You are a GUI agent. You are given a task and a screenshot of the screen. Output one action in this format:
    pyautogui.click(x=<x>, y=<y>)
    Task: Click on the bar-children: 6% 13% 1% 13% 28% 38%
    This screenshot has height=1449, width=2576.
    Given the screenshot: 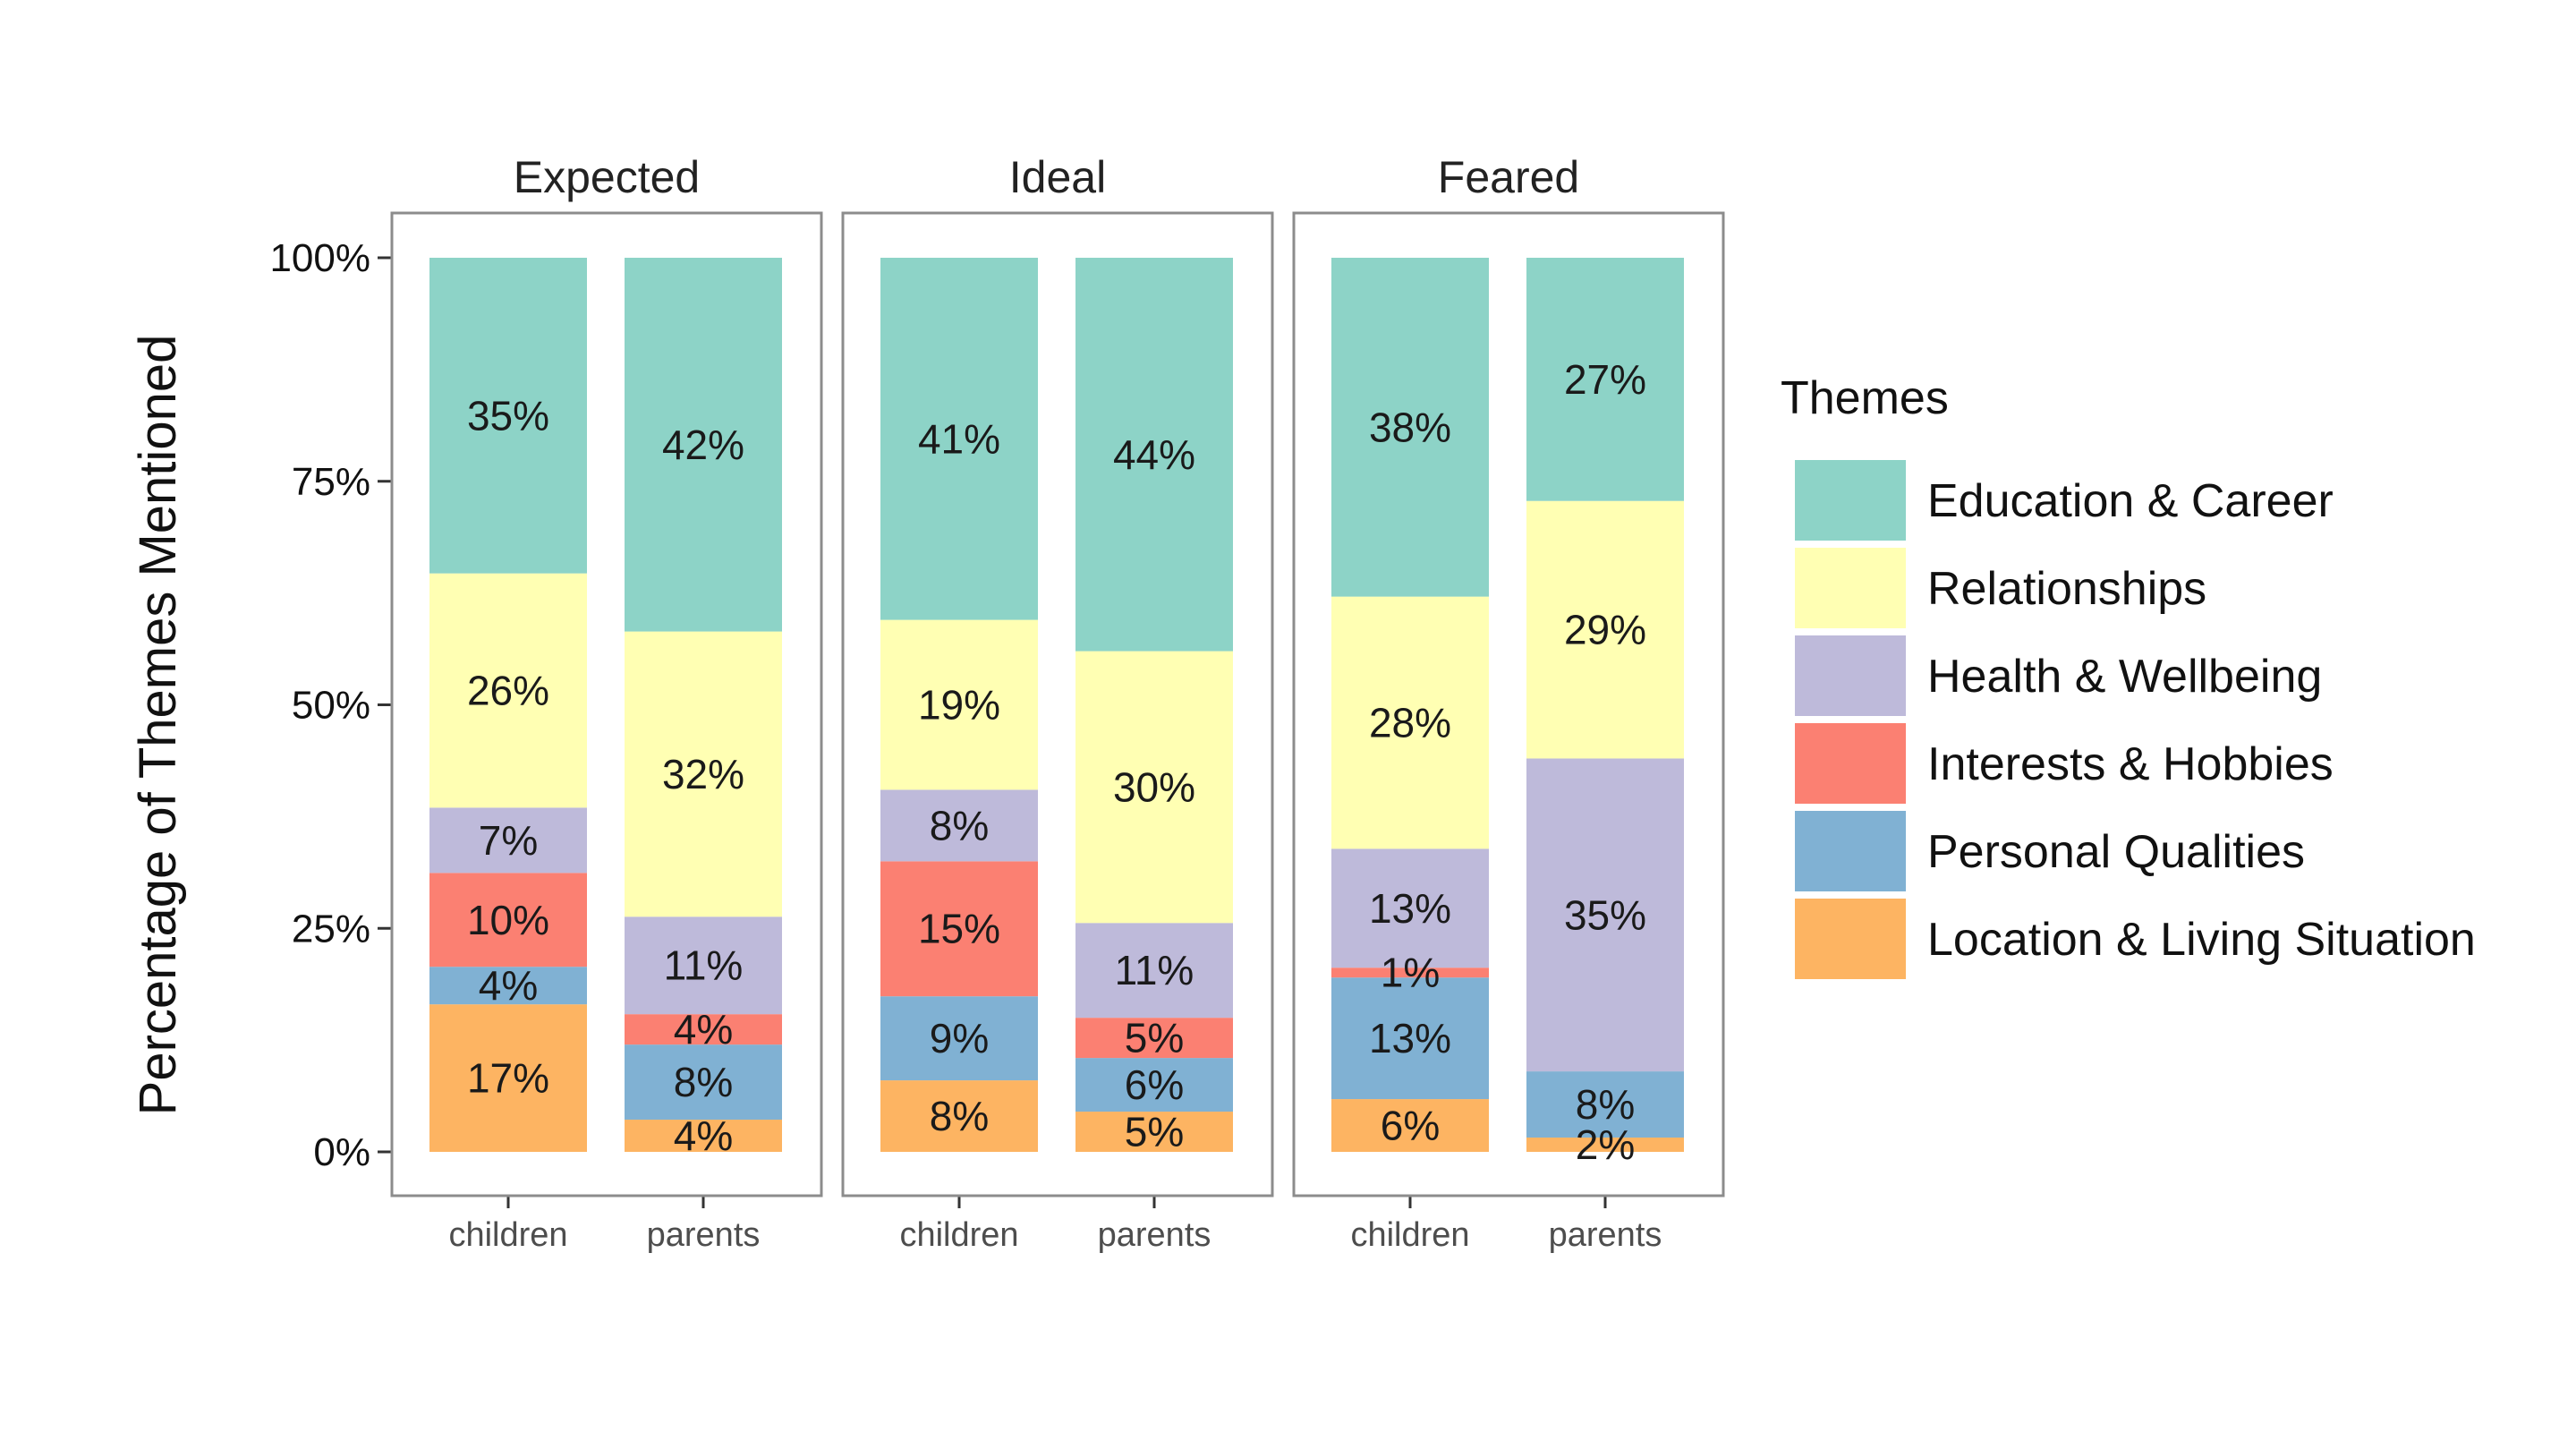 What is the action you would take?
    pyautogui.click(x=1410, y=705)
    